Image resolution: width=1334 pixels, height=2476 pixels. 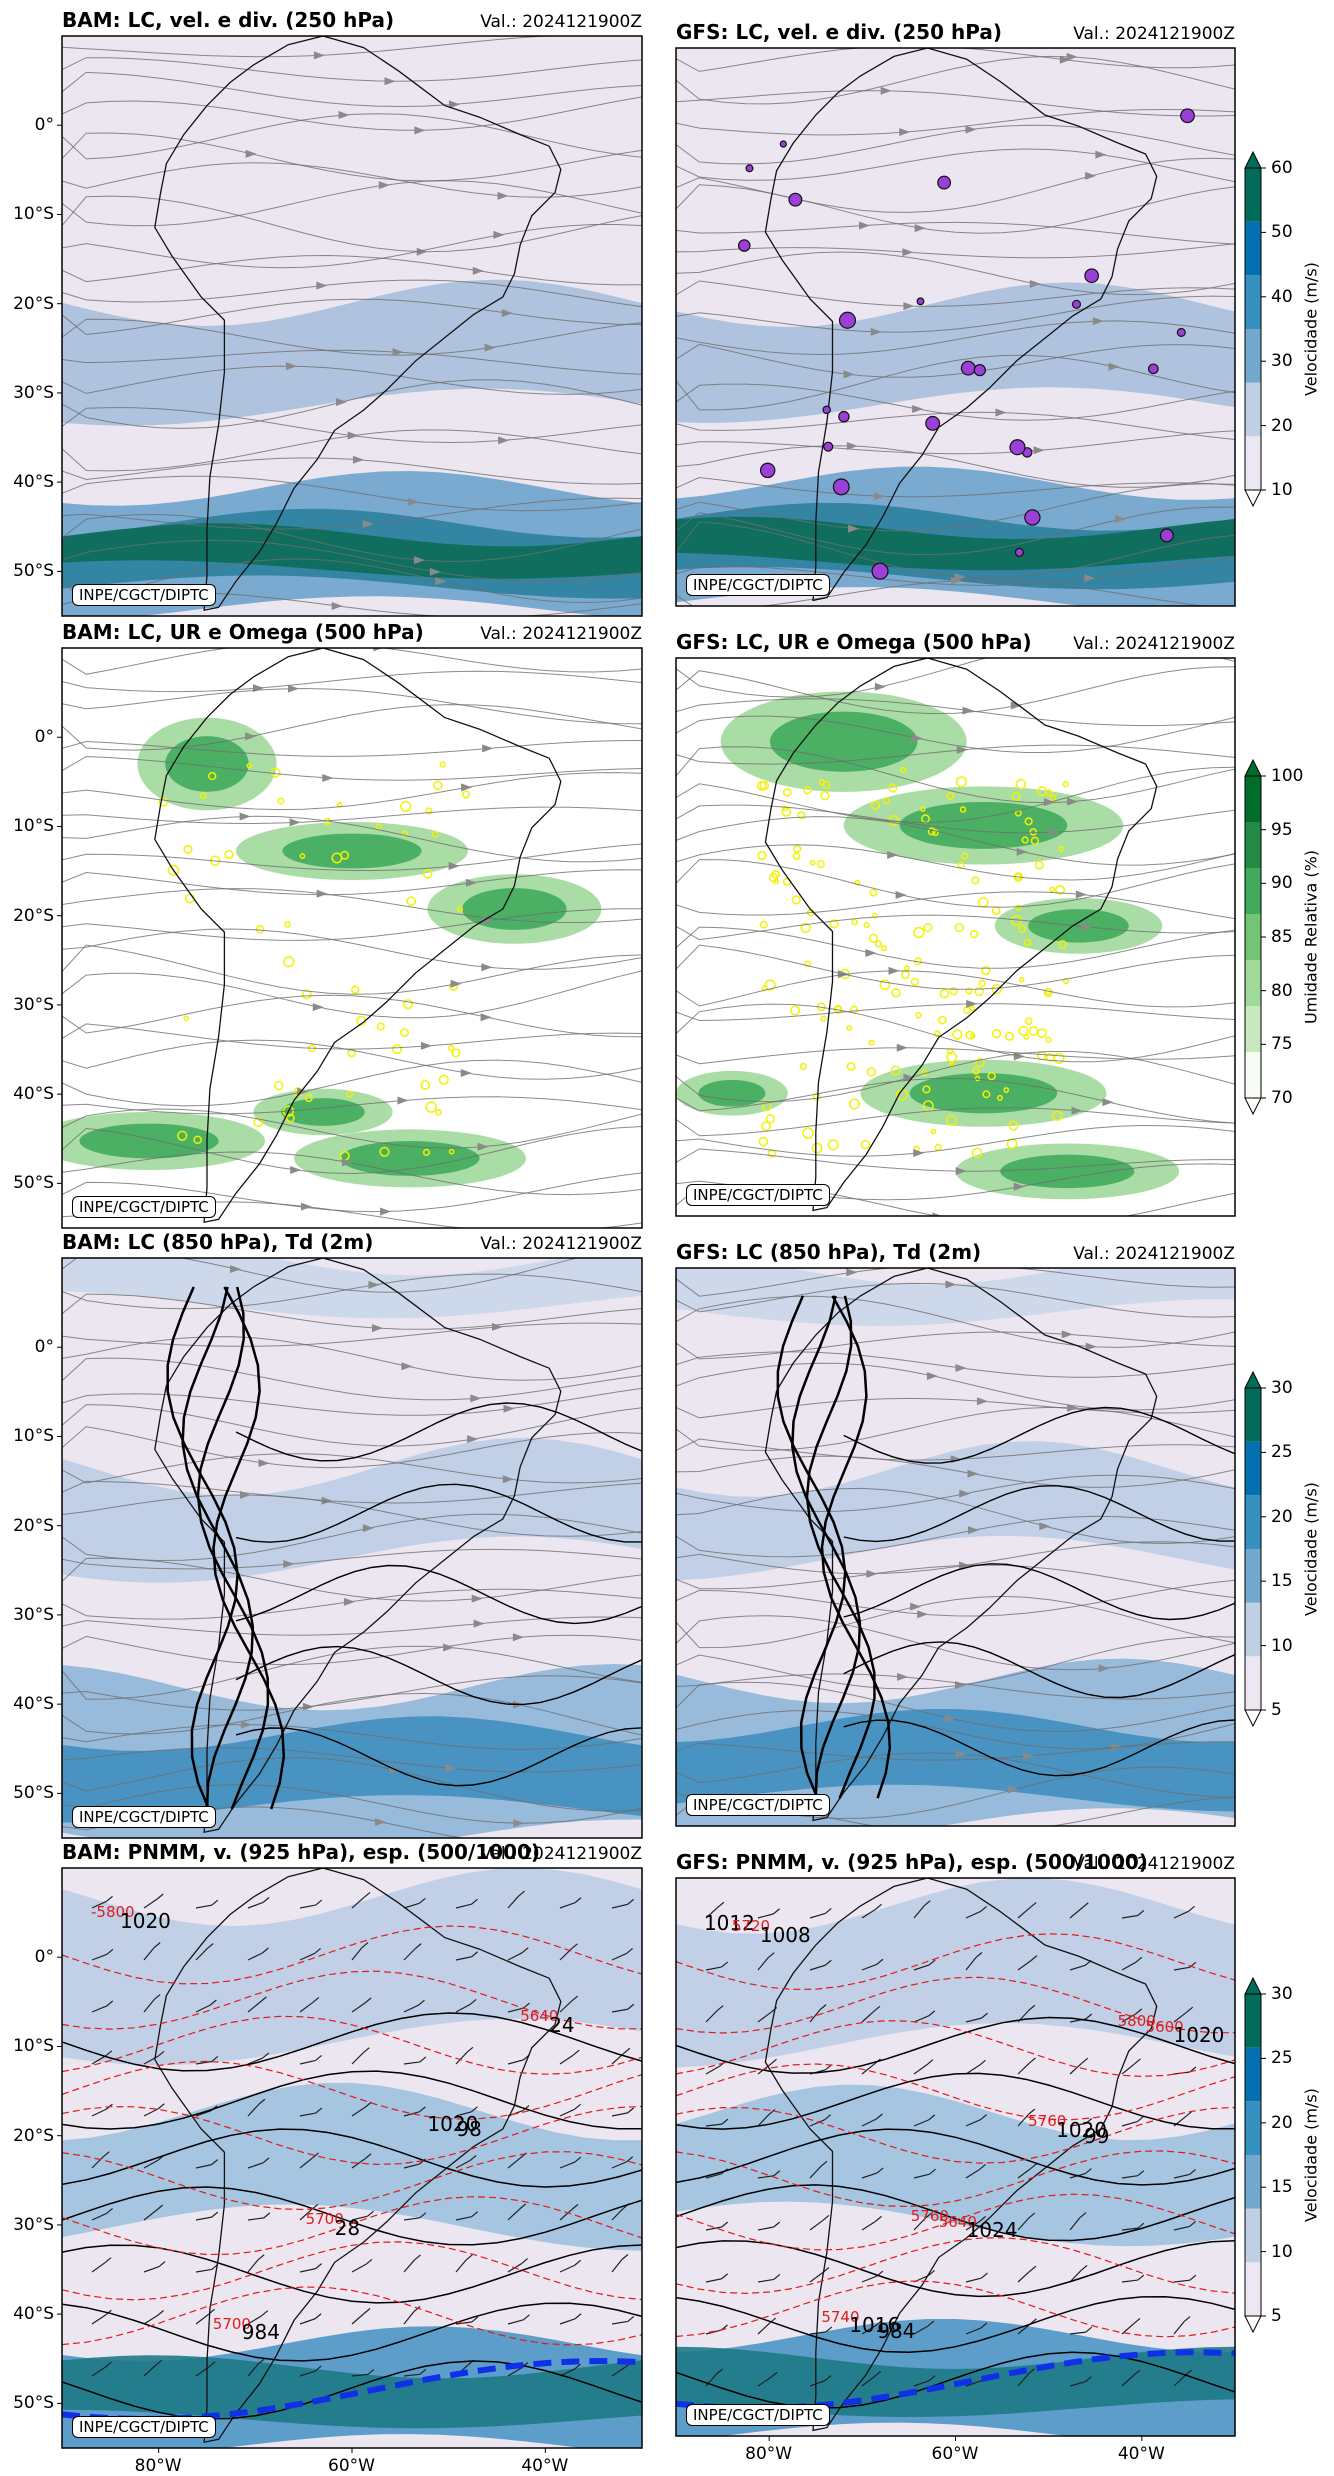 I want to click on map-panel-gfs-500hpa, so click(x=955, y=937).